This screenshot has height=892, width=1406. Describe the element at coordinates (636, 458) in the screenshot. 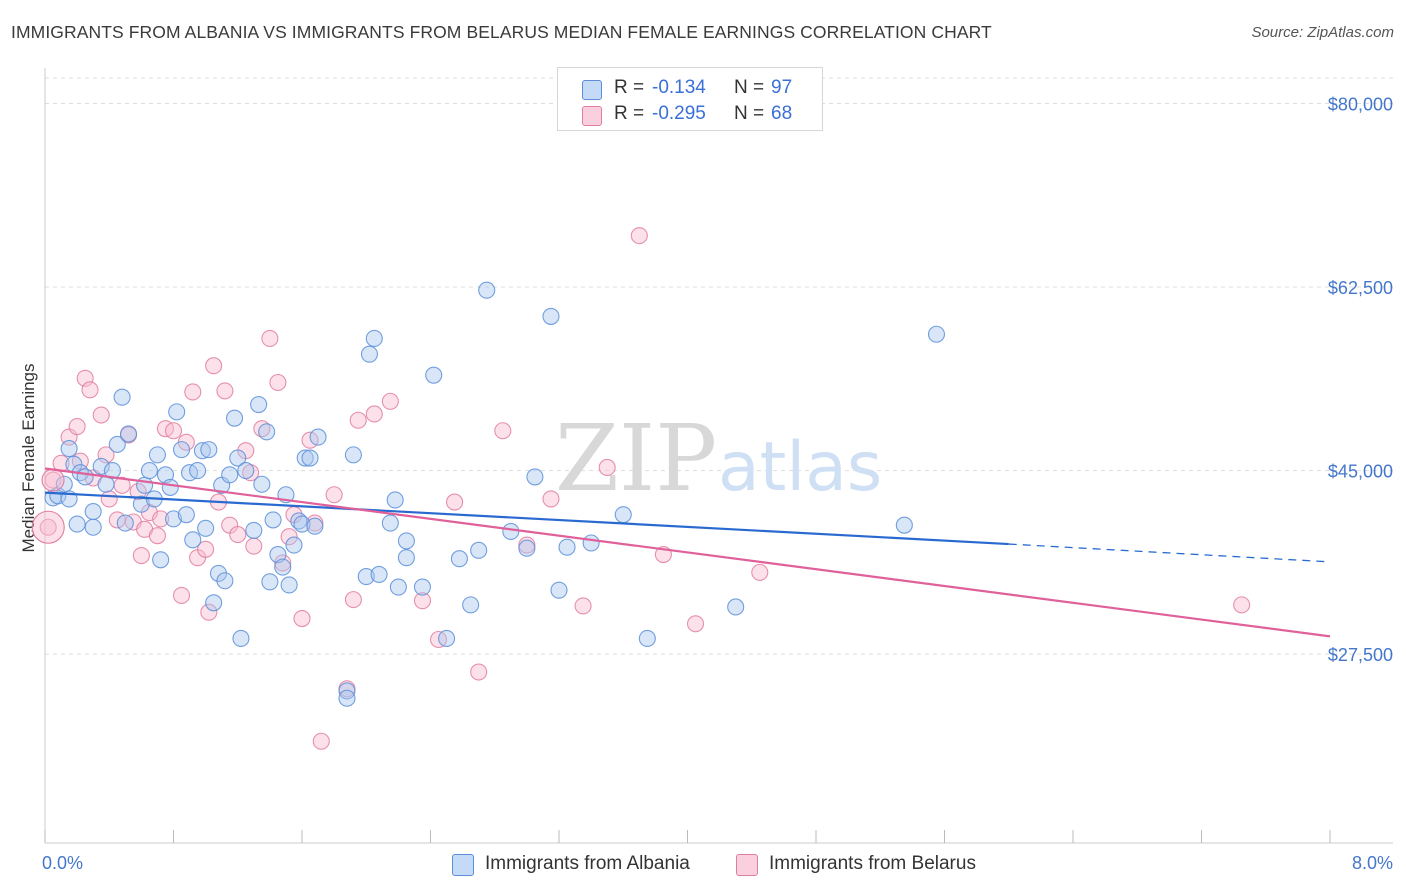

I see `watermark-zip: ZIP` at that location.